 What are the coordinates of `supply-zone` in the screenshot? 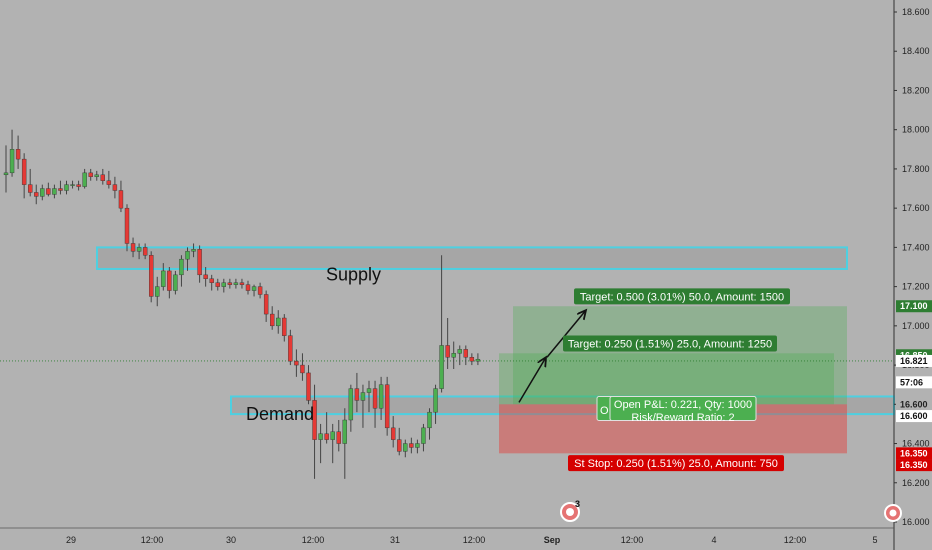 It's located at (472, 258).